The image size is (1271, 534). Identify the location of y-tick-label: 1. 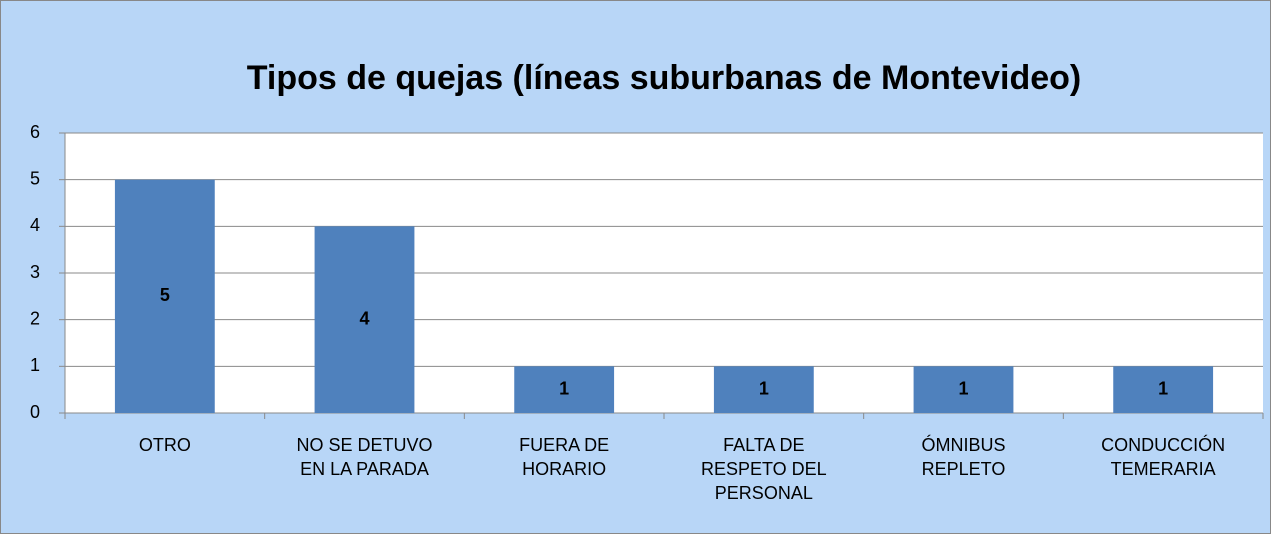
(35, 365).